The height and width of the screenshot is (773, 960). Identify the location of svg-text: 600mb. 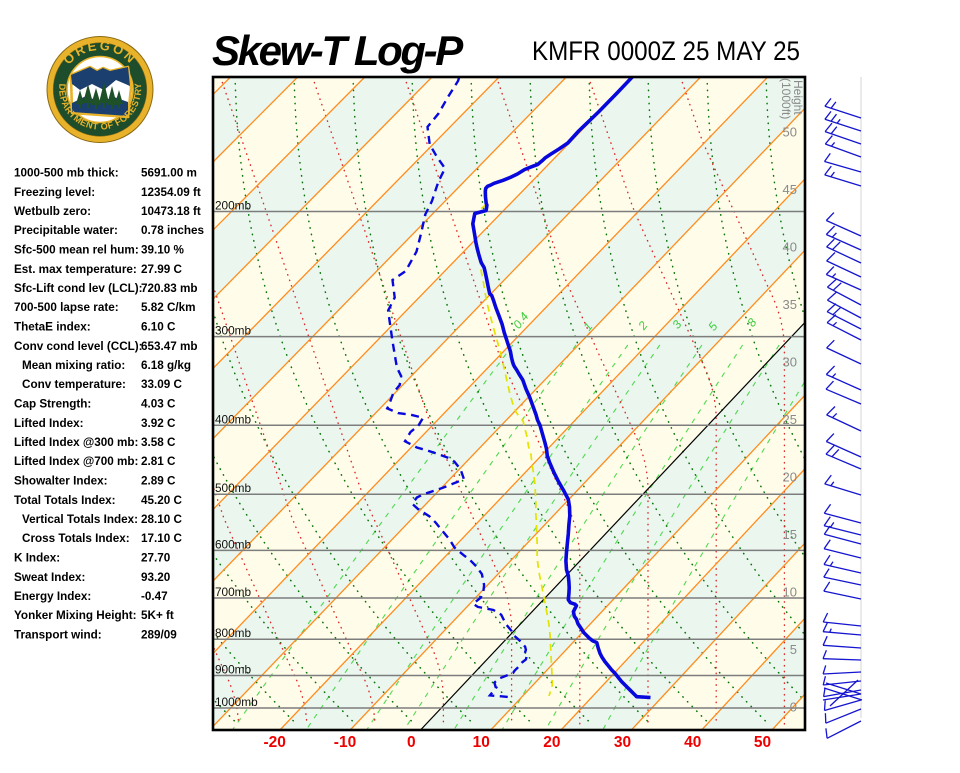
(233, 544).